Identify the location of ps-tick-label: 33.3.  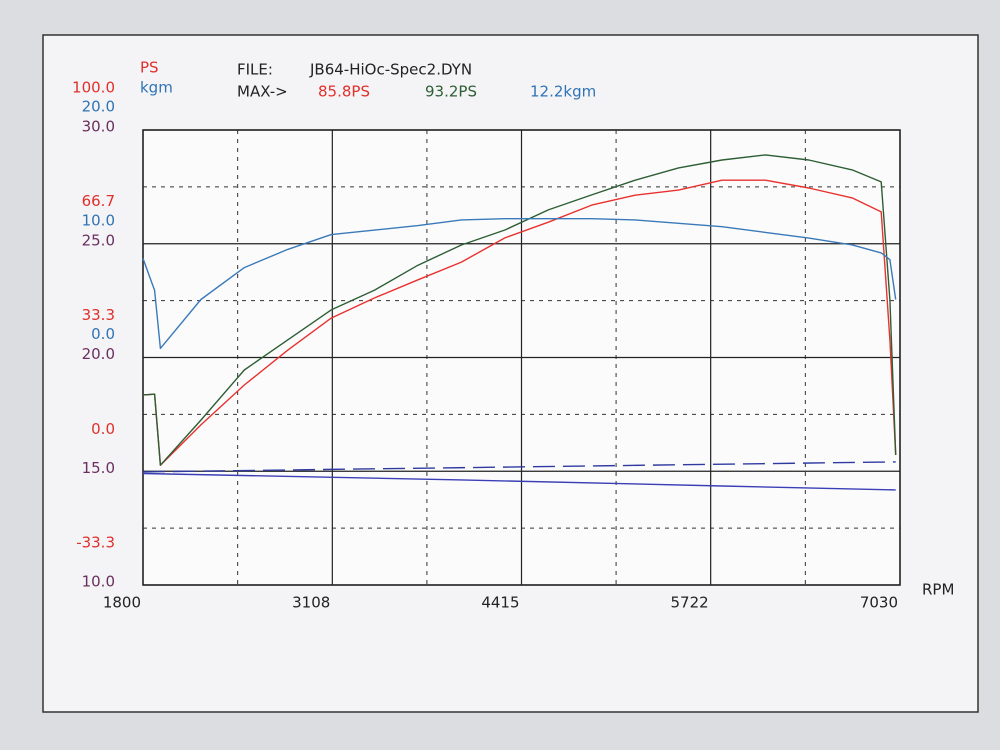
(98, 315).